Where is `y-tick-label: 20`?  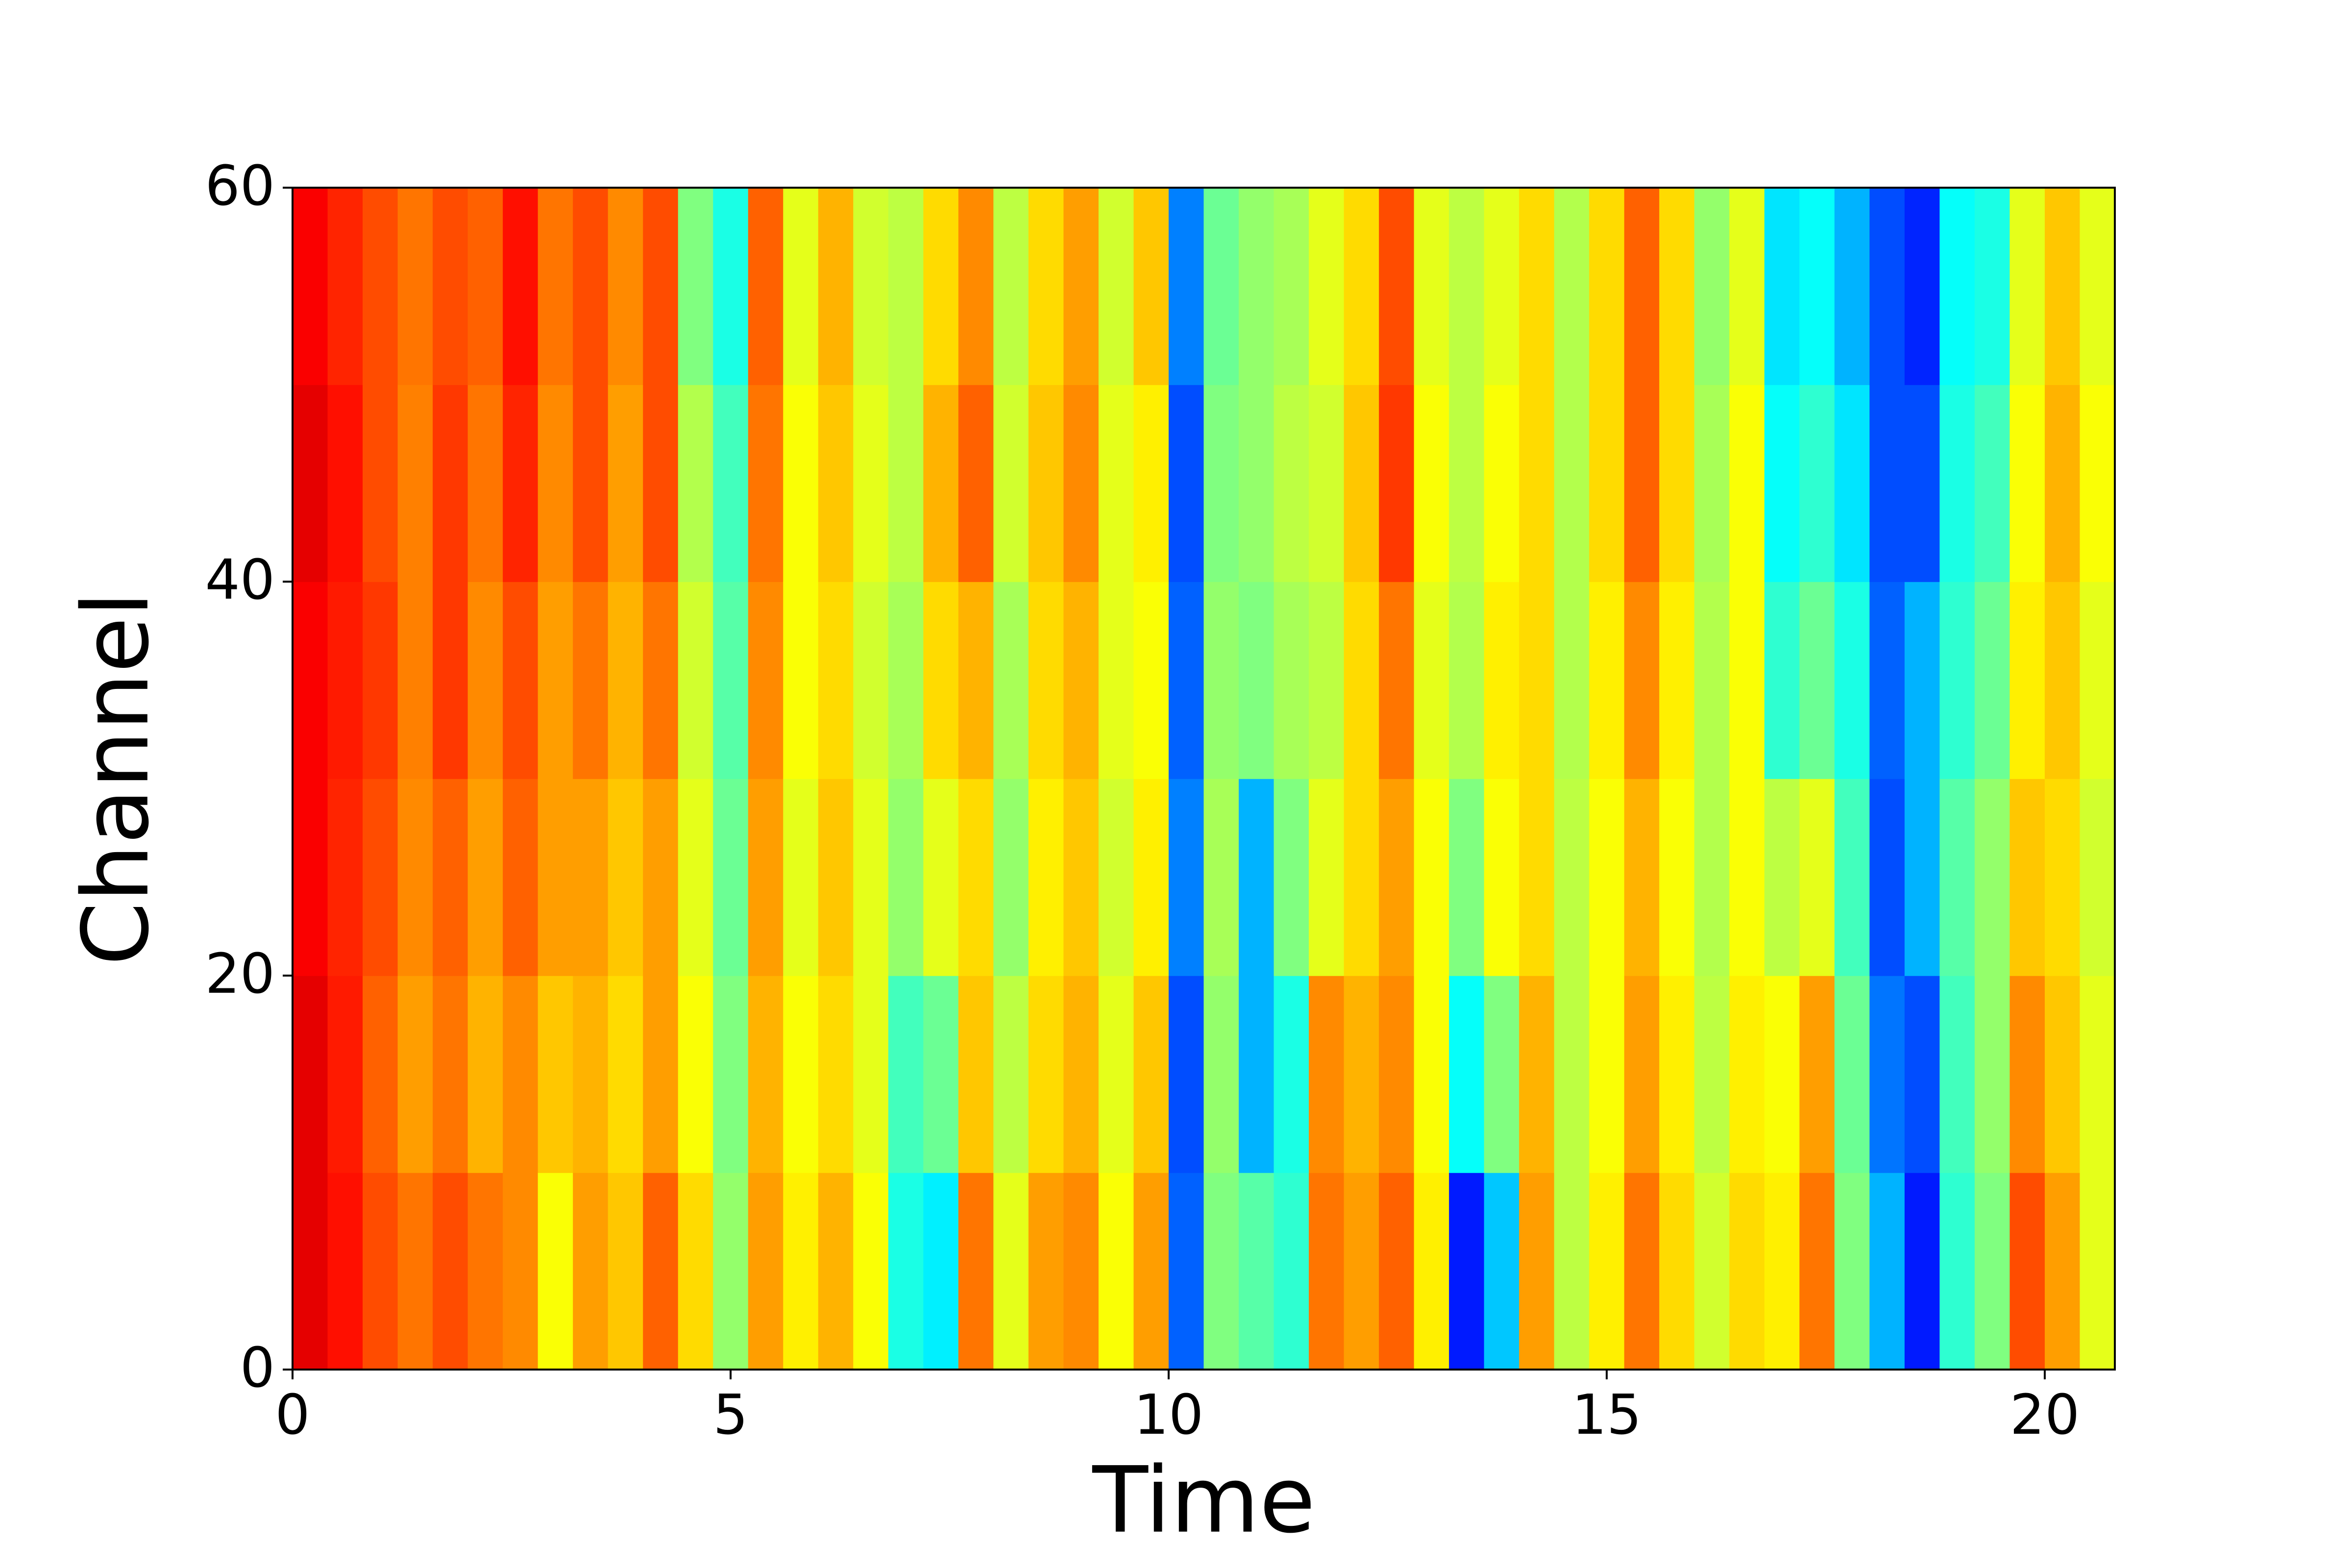 y-tick-label: 20 is located at coordinates (240, 974).